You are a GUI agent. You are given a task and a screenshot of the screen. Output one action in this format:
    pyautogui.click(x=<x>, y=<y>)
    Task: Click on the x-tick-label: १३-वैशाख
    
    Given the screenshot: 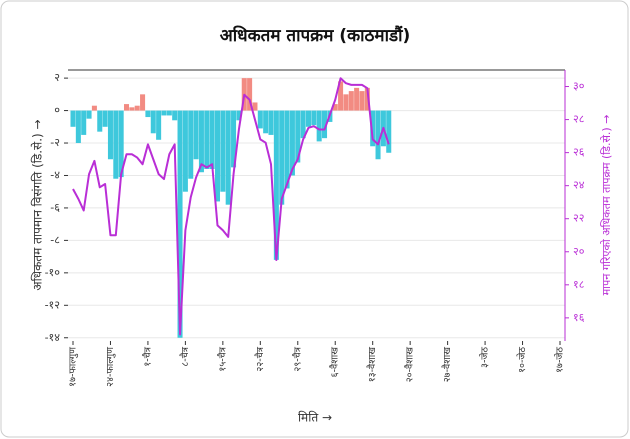 What is the action you would take?
    pyautogui.click(x=372, y=365)
    